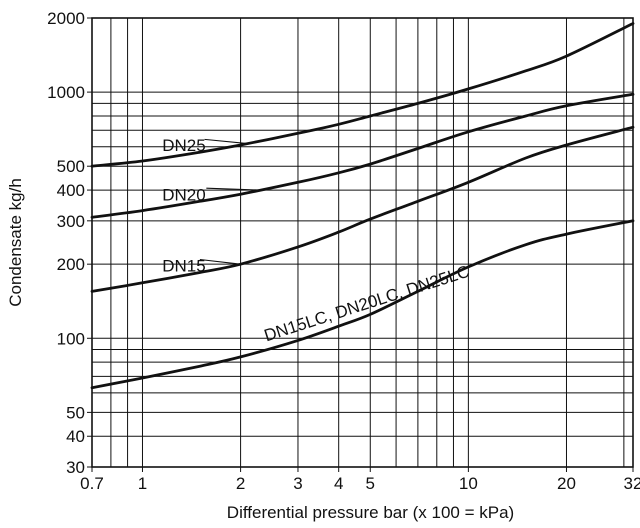  Describe the element at coordinates (632, 483) in the screenshot. I see `x-tick-label: 32` at that location.